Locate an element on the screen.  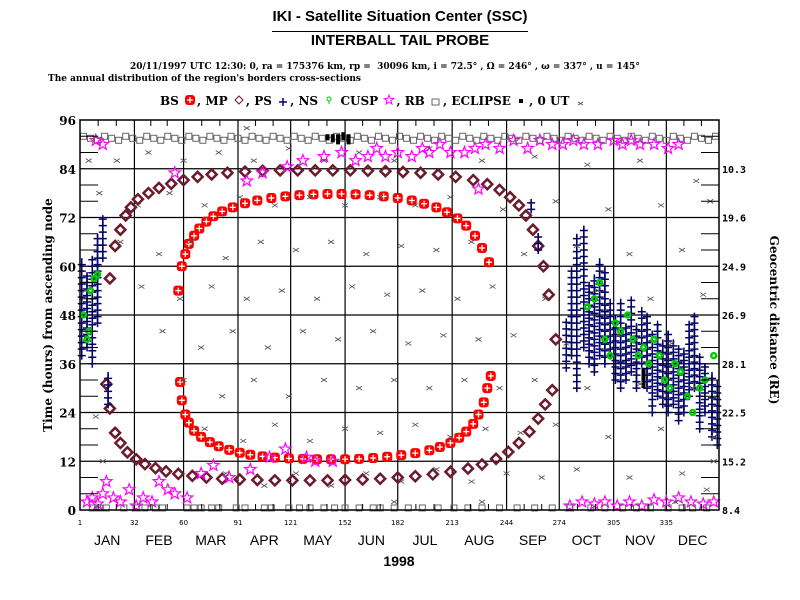
green-circle-icon is located at coordinates (329, 100).